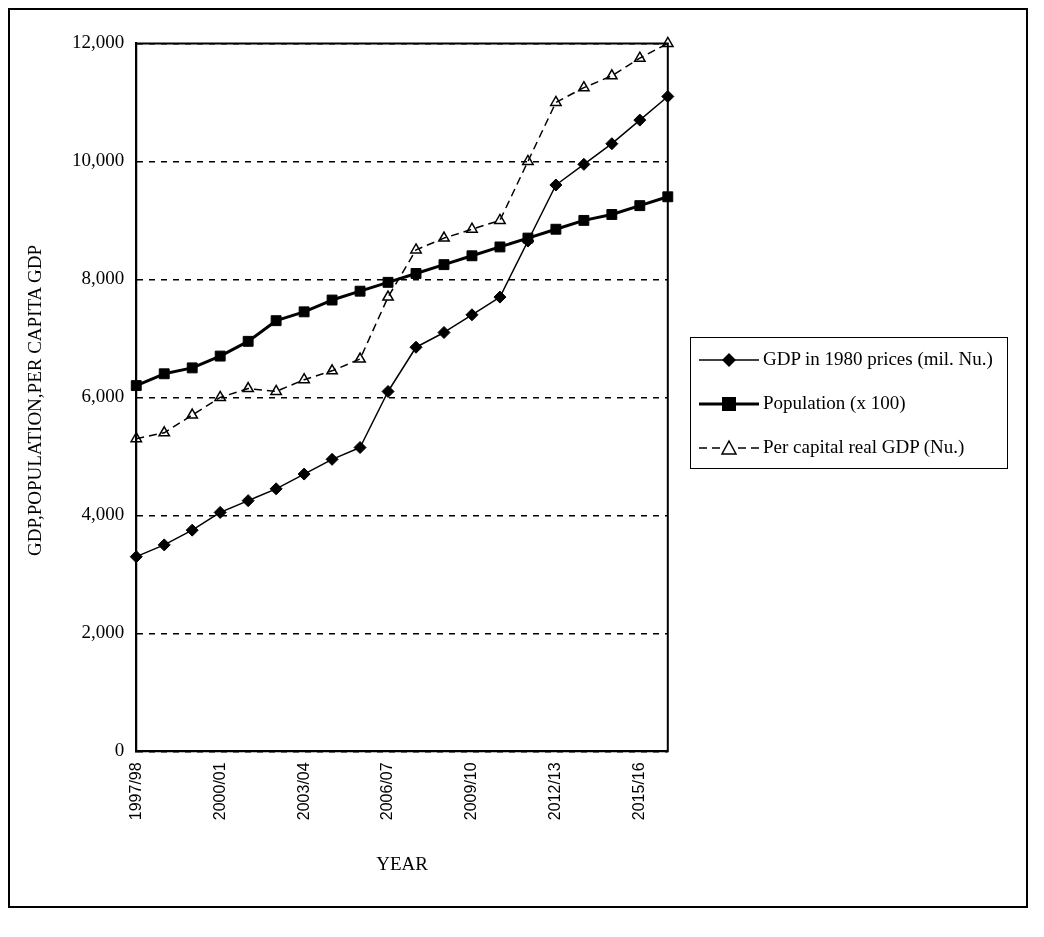  What do you see at coordinates (98, 42) in the screenshot?
I see `y-tick-label: 12,000` at bounding box center [98, 42].